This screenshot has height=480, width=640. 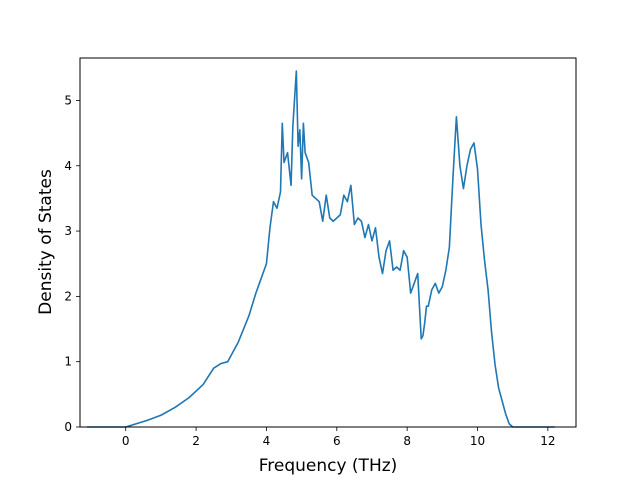 I want to click on x-ticks: 0 2 4 6 8 10 12, so click(x=338, y=437).